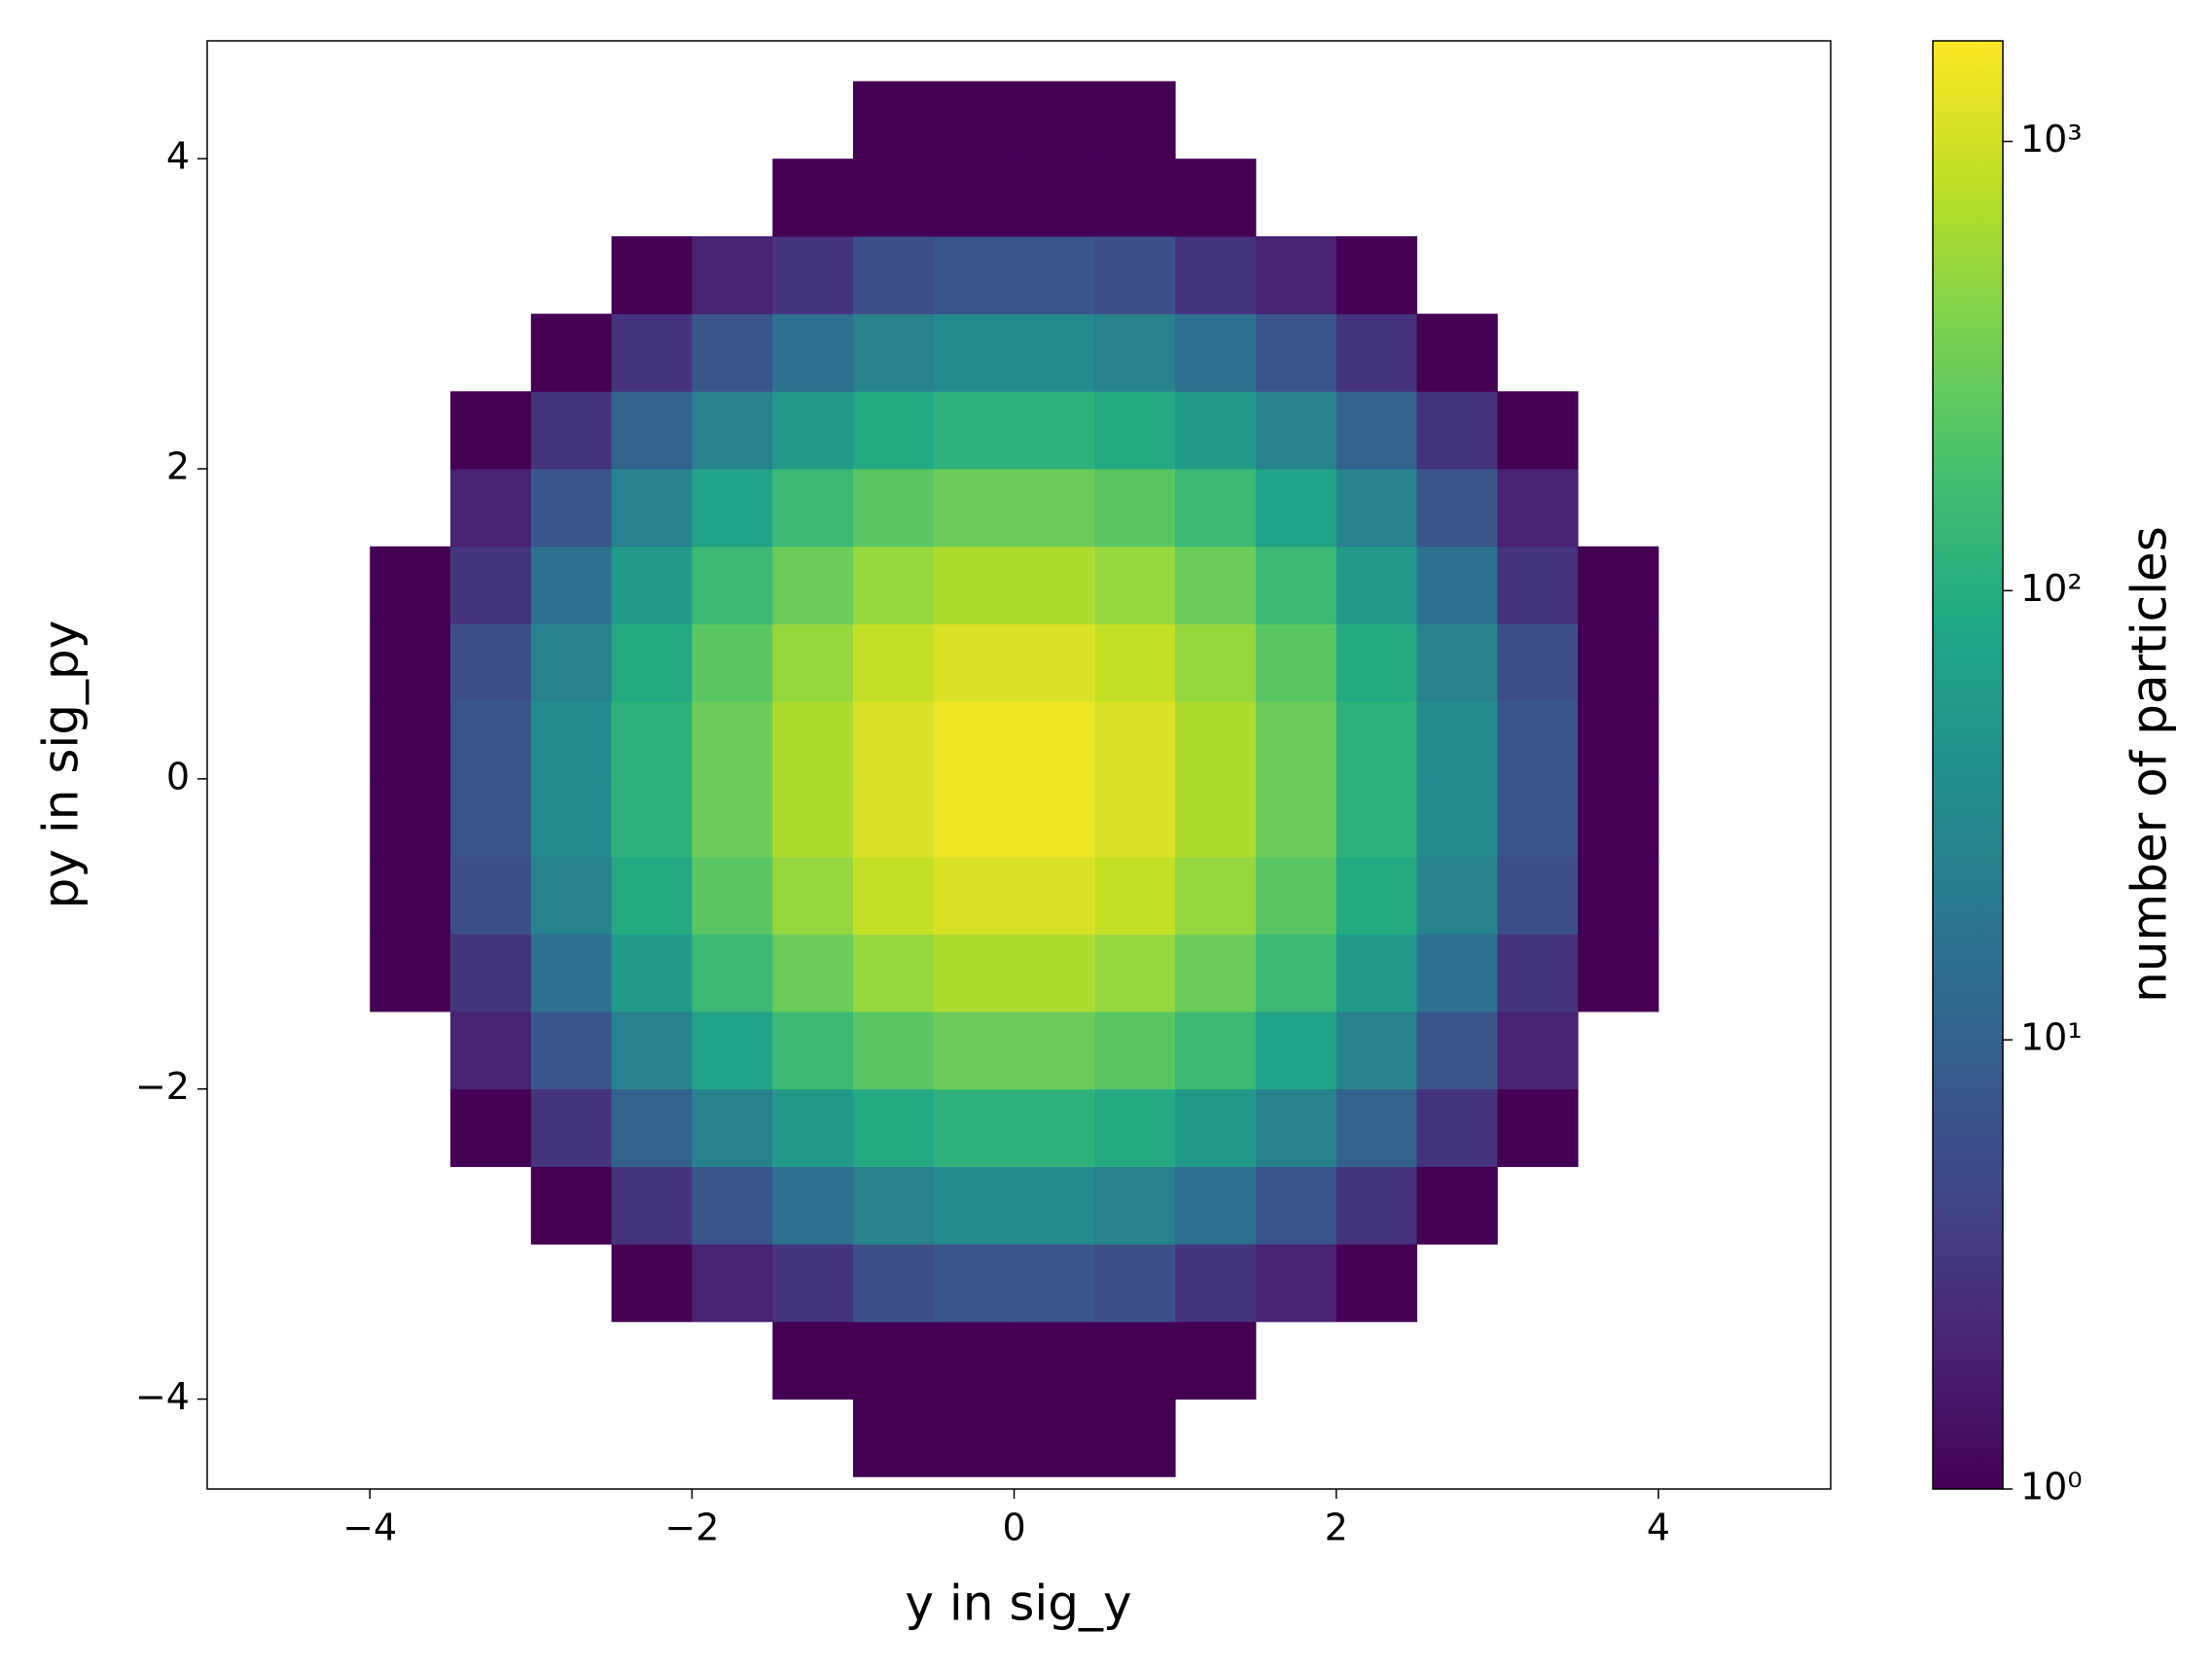  What do you see at coordinates (692, 1528) in the screenshot?
I see `x-tick-label: −2` at bounding box center [692, 1528].